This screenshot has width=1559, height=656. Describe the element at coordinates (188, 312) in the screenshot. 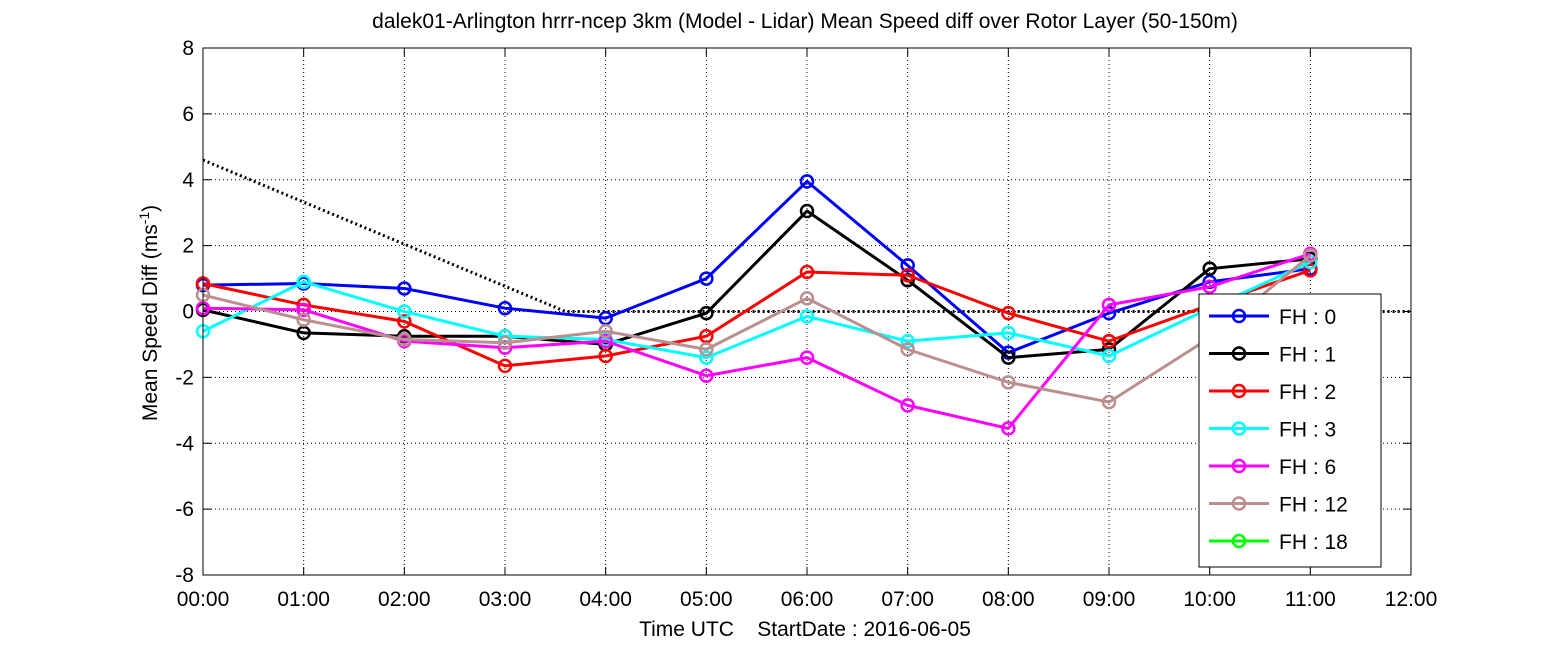

I see `y-tick-label: 0` at that location.